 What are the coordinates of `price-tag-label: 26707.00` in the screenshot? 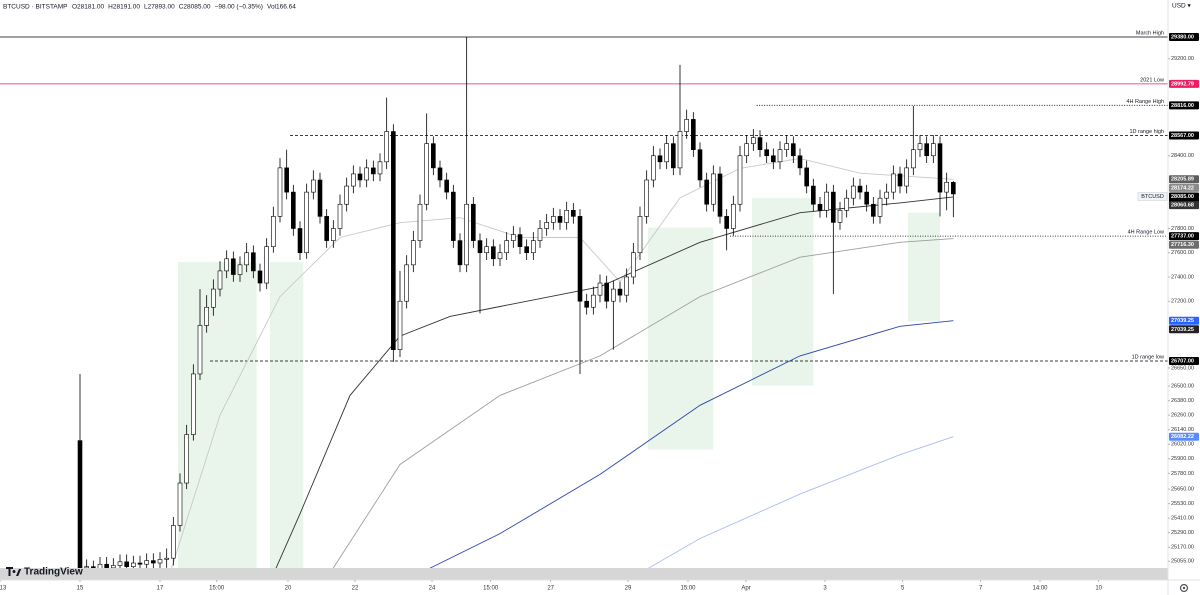 It's located at (1182, 361).